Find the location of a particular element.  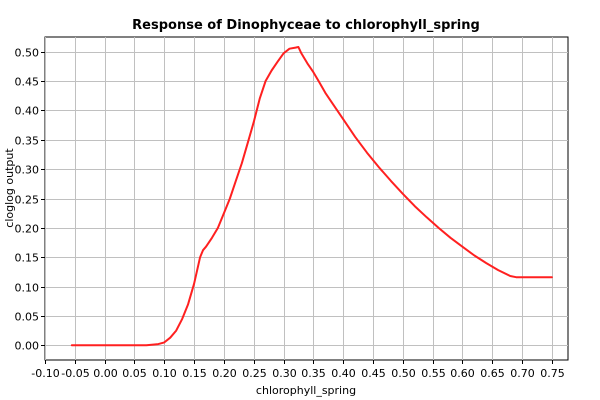

y-axis-label: cloglog output is located at coordinates (9, 188).